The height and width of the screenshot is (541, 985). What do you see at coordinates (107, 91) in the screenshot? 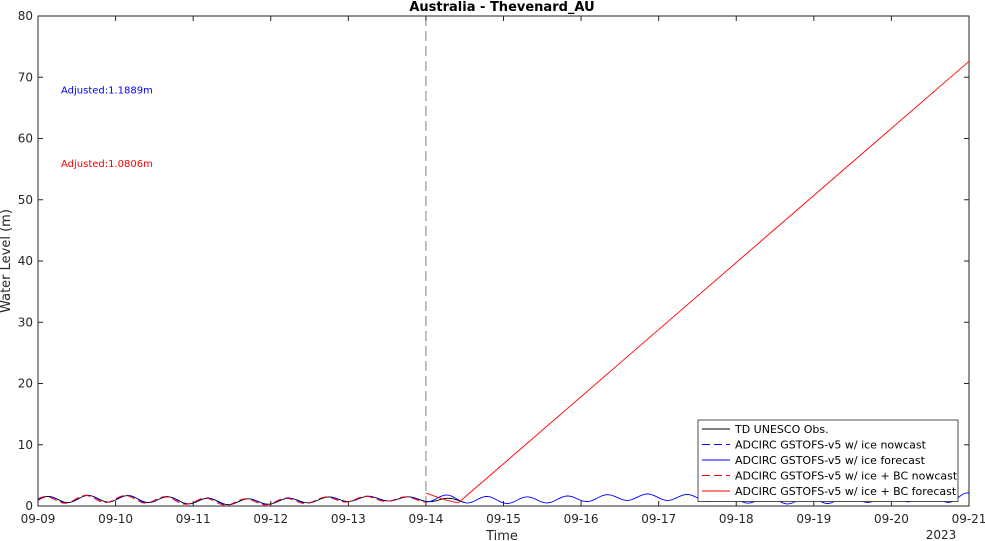
I see `adjusted-annotation: Adjusted:1.1889m` at bounding box center [107, 91].